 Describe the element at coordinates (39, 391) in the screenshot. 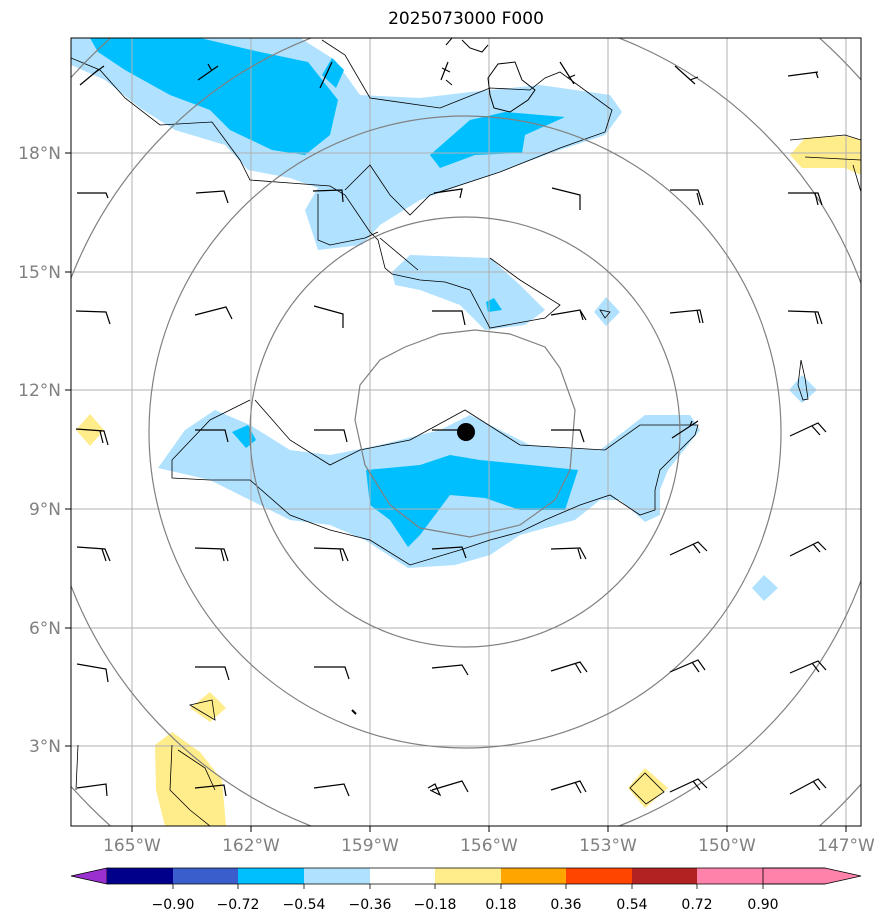

I see `y-tick-label: 12°N` at that location.